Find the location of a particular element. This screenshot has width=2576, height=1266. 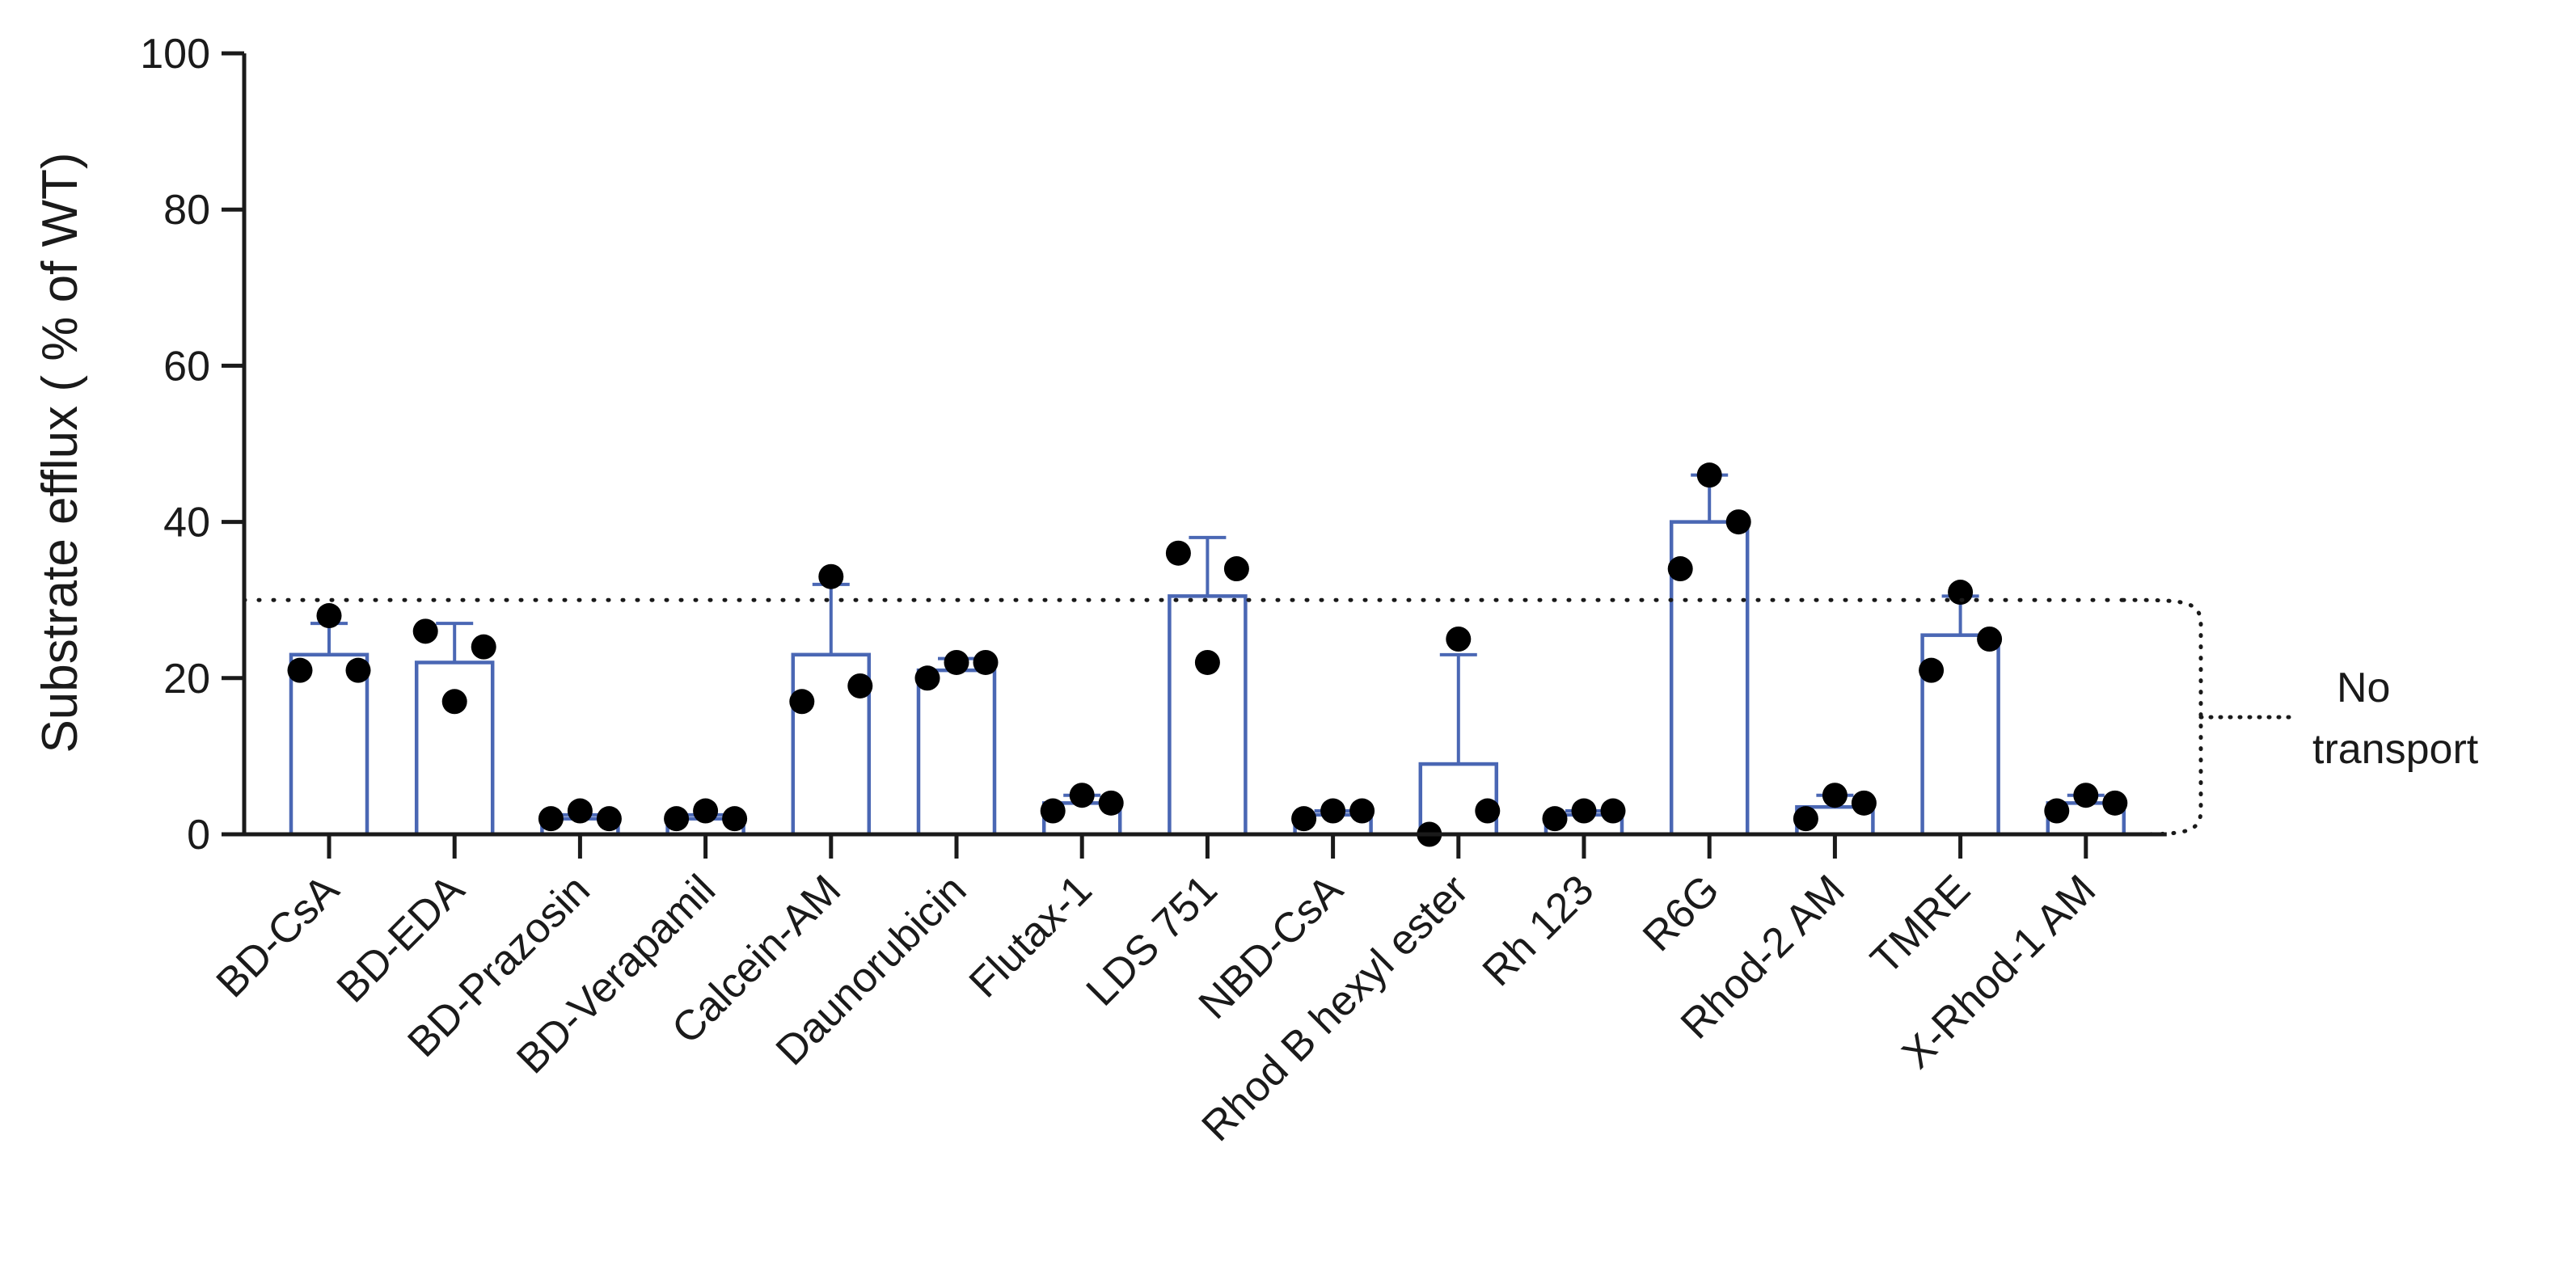

x-tick-label: Flutax-1 is located at coordinates (1031, 936).